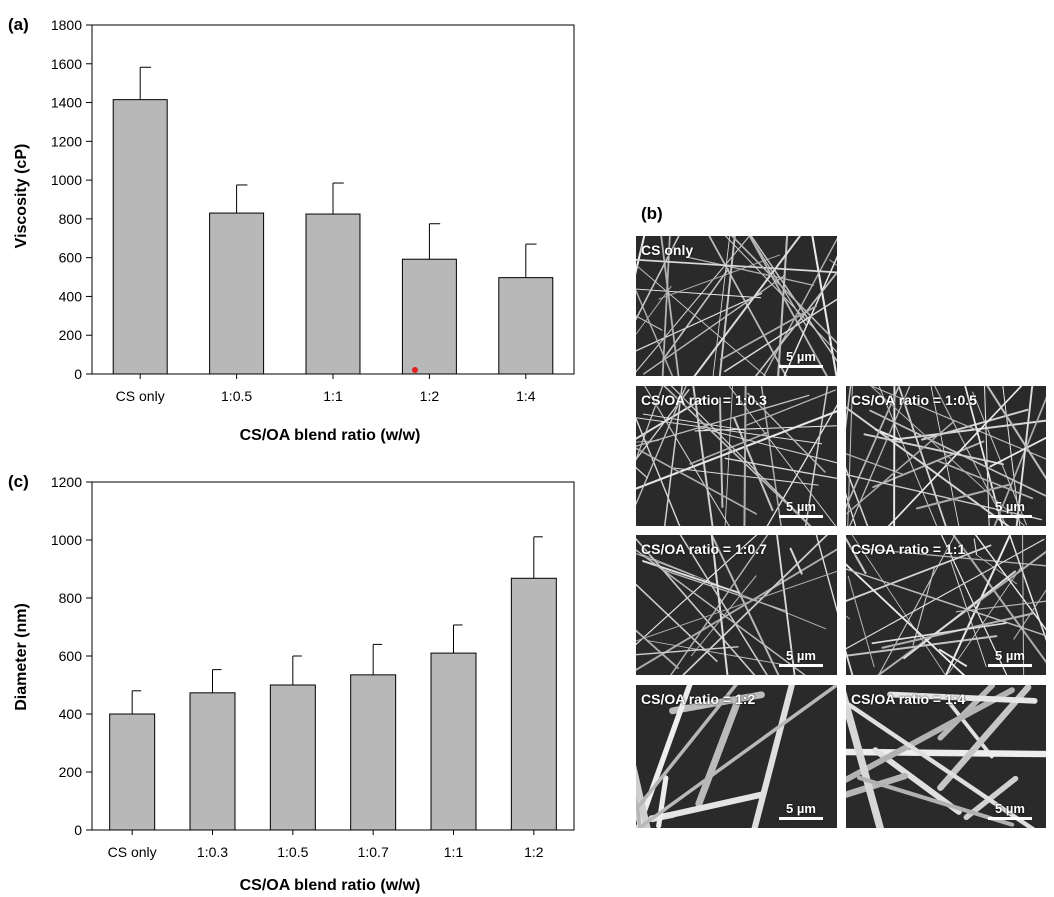 The width and height of the screenshot is (1054, 897). I want to click on x-tick-label: 1:0.5, so click(236, 396).